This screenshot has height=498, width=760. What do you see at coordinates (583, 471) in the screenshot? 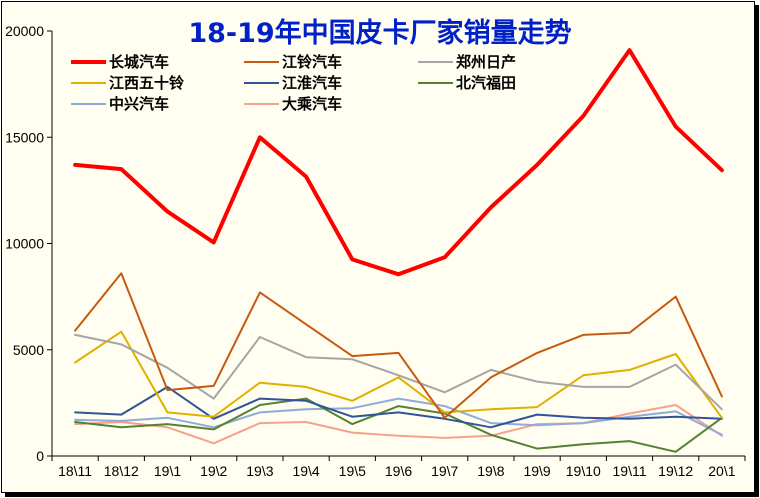
I see `x-tick-label: 19\10` at bounding box center [583, 471].